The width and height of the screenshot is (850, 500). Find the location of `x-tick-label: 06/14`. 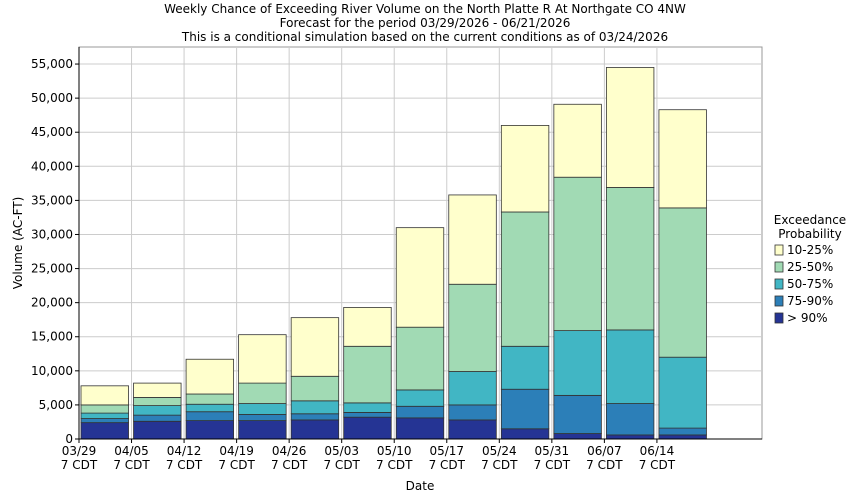

x-tick-label: 06/14 is located at coordinates (657, 451).